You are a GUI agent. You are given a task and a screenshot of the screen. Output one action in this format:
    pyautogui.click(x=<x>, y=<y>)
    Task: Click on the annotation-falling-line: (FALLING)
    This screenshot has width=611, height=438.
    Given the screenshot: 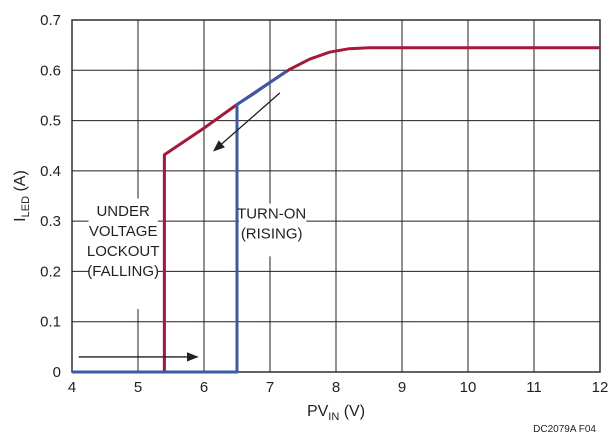 What is the action you would take?
    pyautogui.click(x=123, y=271)
    